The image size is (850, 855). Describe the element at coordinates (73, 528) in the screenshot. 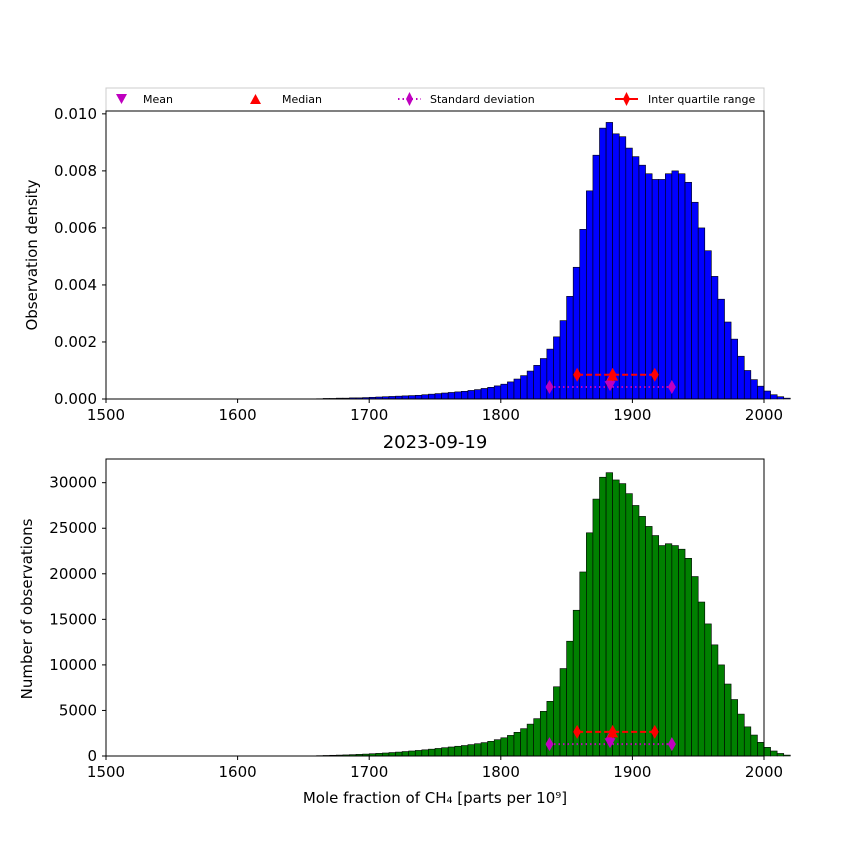

I see `count-y-tick-label: 25000` at that location.